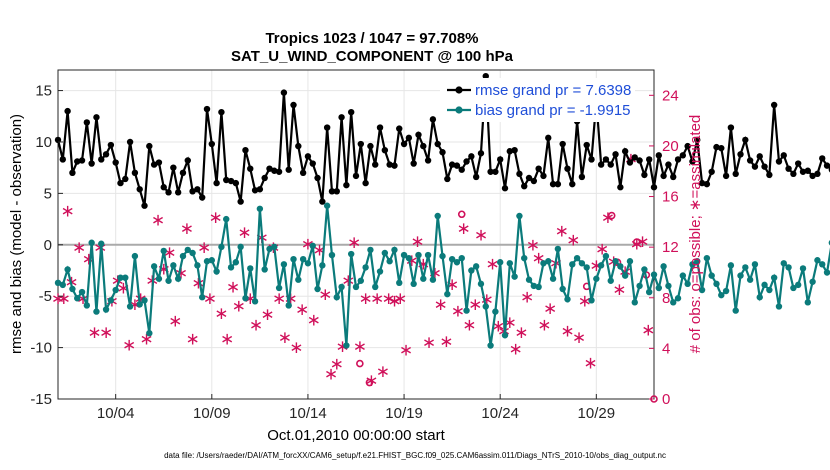 Image resolution: width=830 pixels, height=470 pixels. What do you see at coordinates (41, 348) in the screenshot?
I see `left-tick-label: -10` at bounding box center [41, 348].